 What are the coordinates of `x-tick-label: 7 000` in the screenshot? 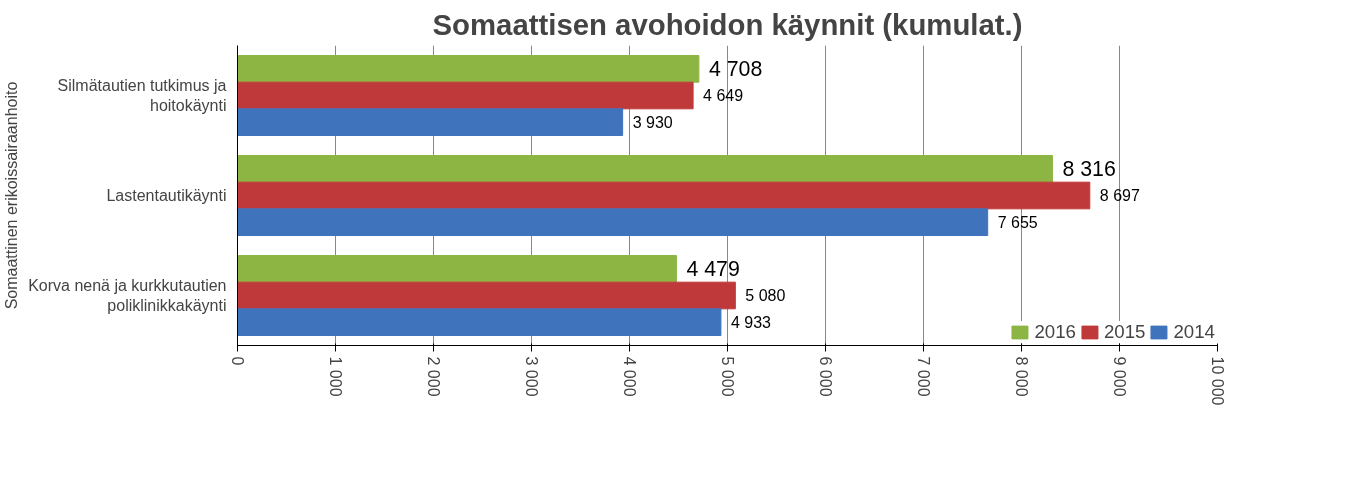 It's located at (923, 376).